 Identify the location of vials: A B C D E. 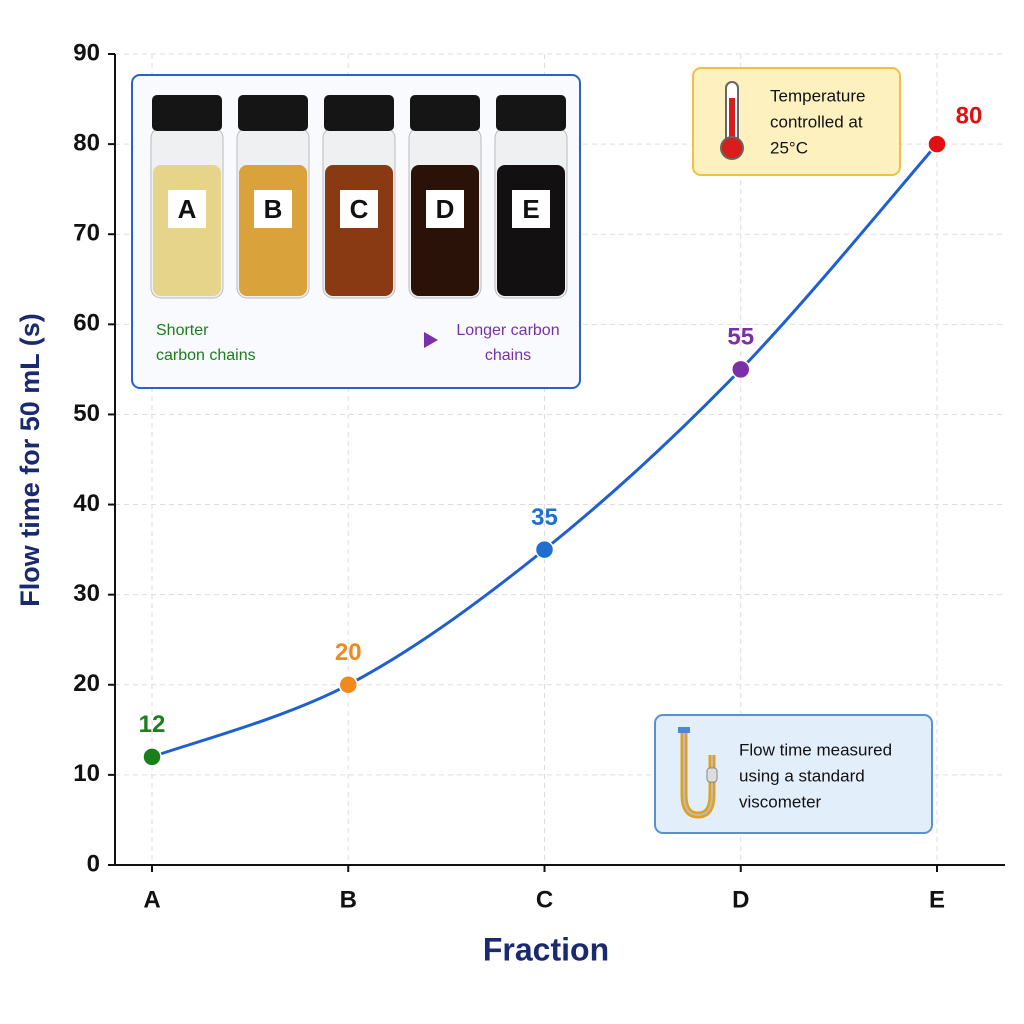
(359, 197).